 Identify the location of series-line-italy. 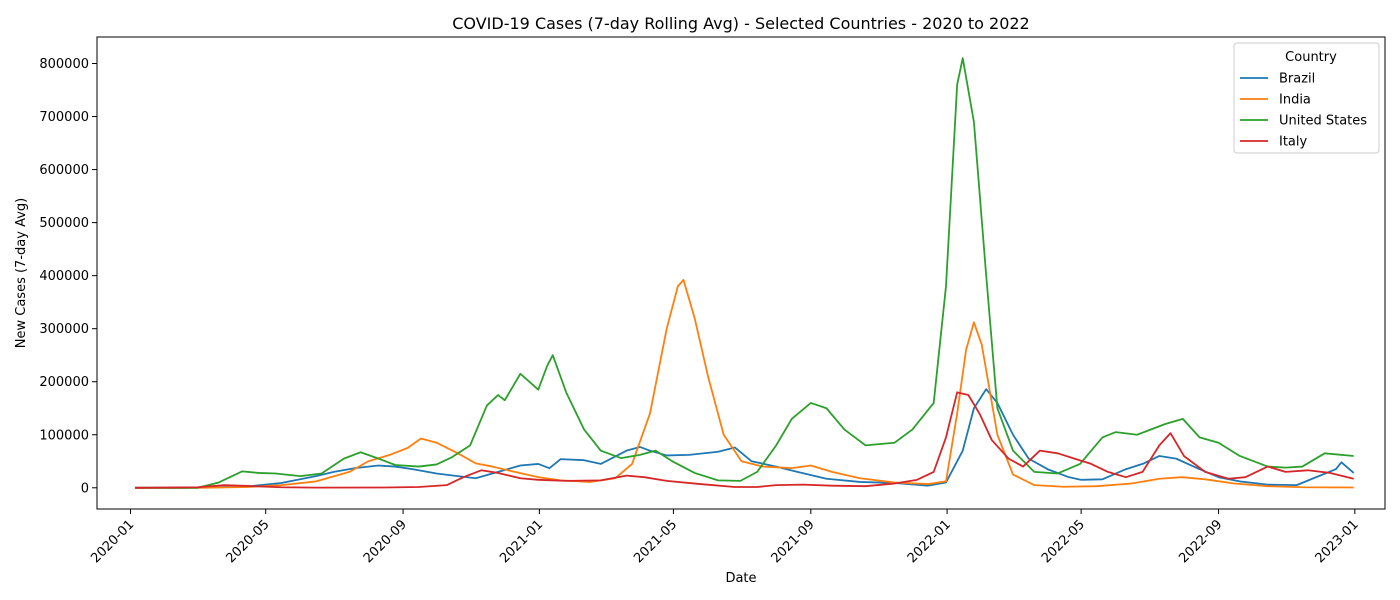
(744, 440).